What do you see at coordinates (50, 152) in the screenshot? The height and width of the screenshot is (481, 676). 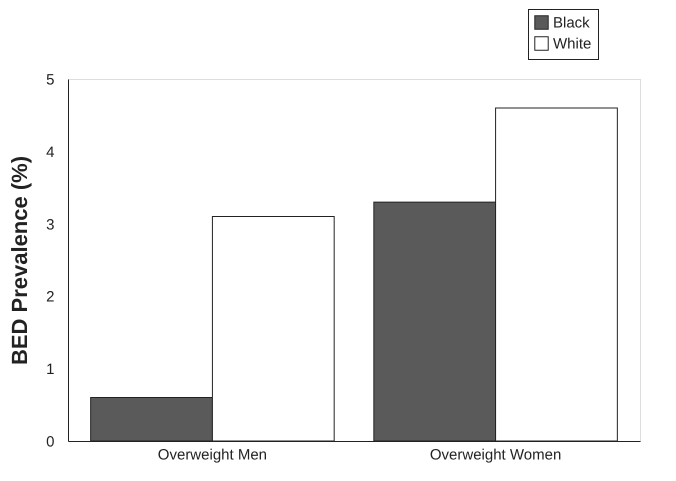 I see `y-tick-label: 4` at bounding box center [50, 152].